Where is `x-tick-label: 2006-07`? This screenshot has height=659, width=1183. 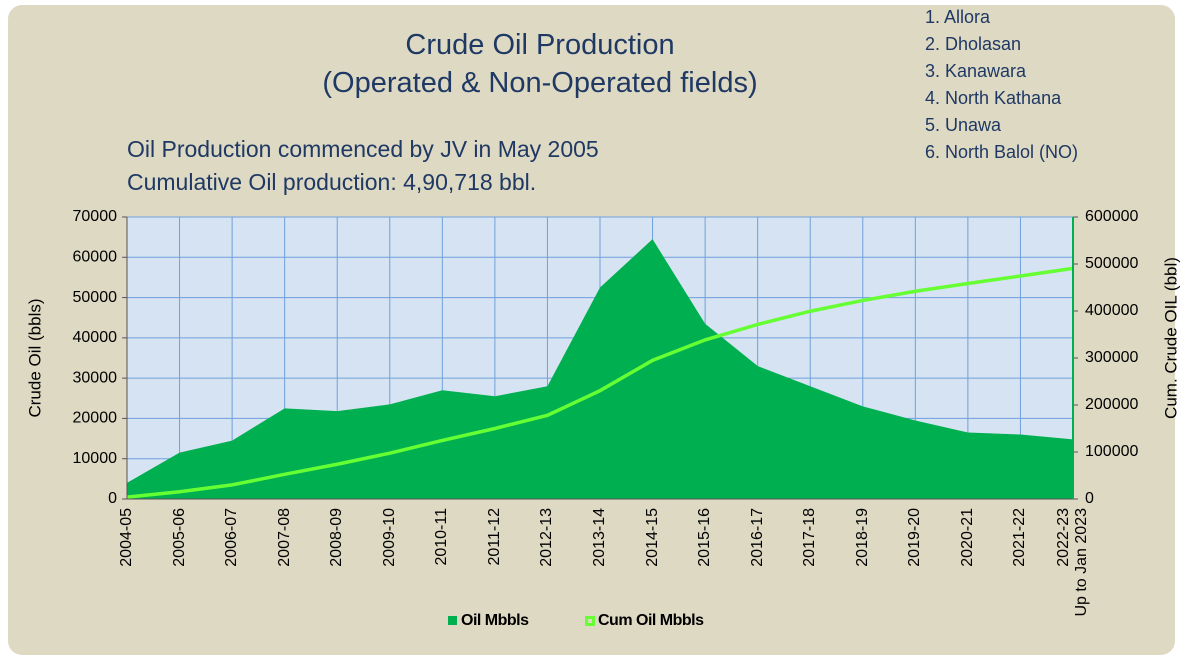 x-tick-label: 2006-07 is located at coordinates (232, 537).